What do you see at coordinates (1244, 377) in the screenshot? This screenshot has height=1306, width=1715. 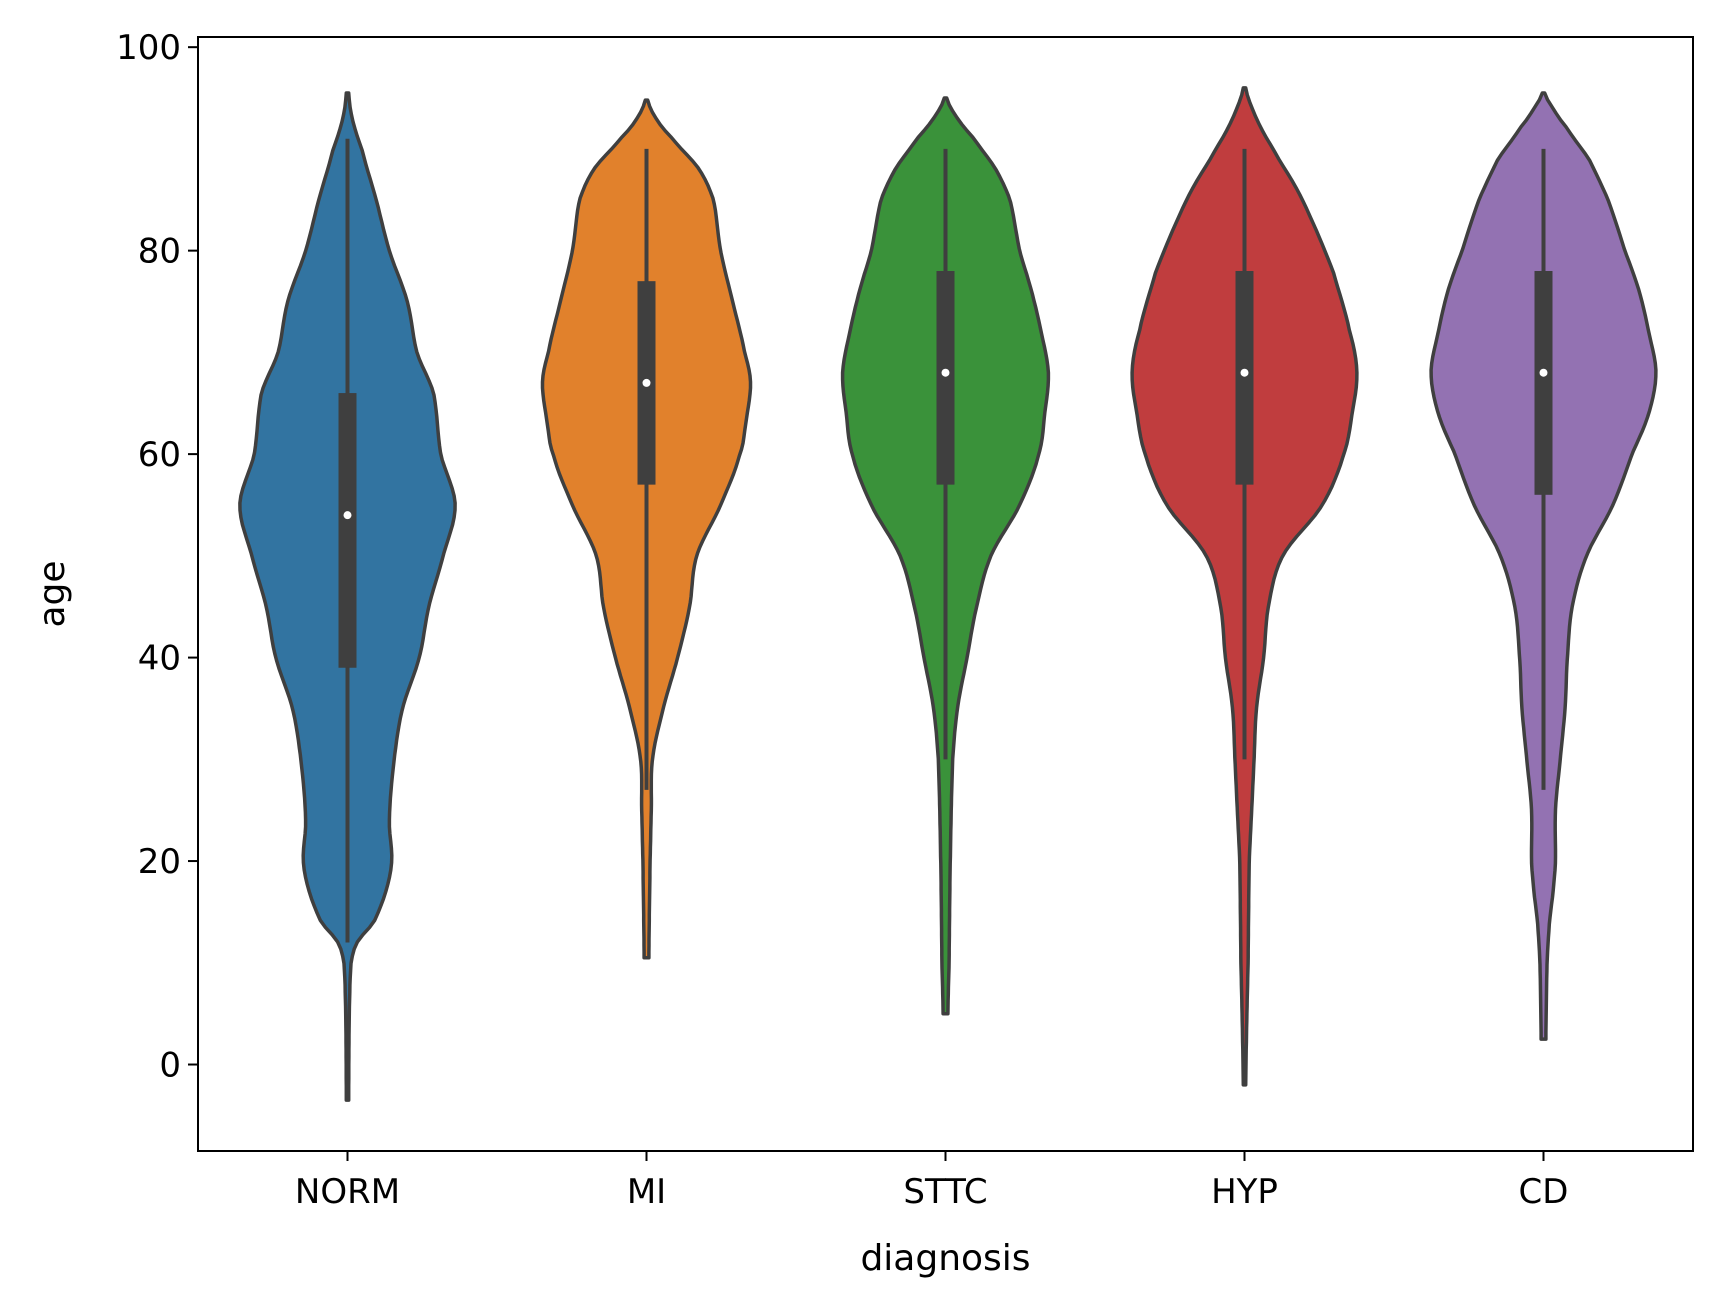 I see `iqr-box-hyp` at bounding box center [1244, 377].